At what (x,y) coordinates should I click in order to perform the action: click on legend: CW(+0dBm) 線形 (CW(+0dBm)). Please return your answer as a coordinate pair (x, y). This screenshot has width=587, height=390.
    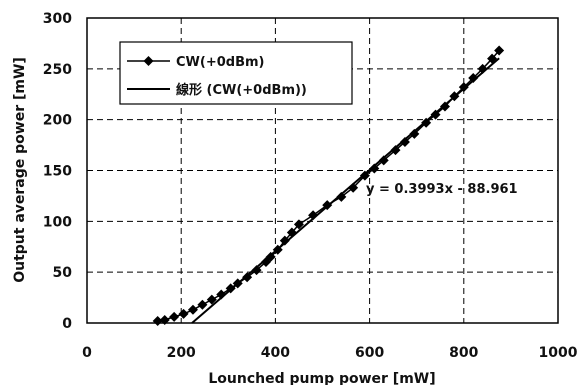
    Looking at the image, I should click on (236, 73).